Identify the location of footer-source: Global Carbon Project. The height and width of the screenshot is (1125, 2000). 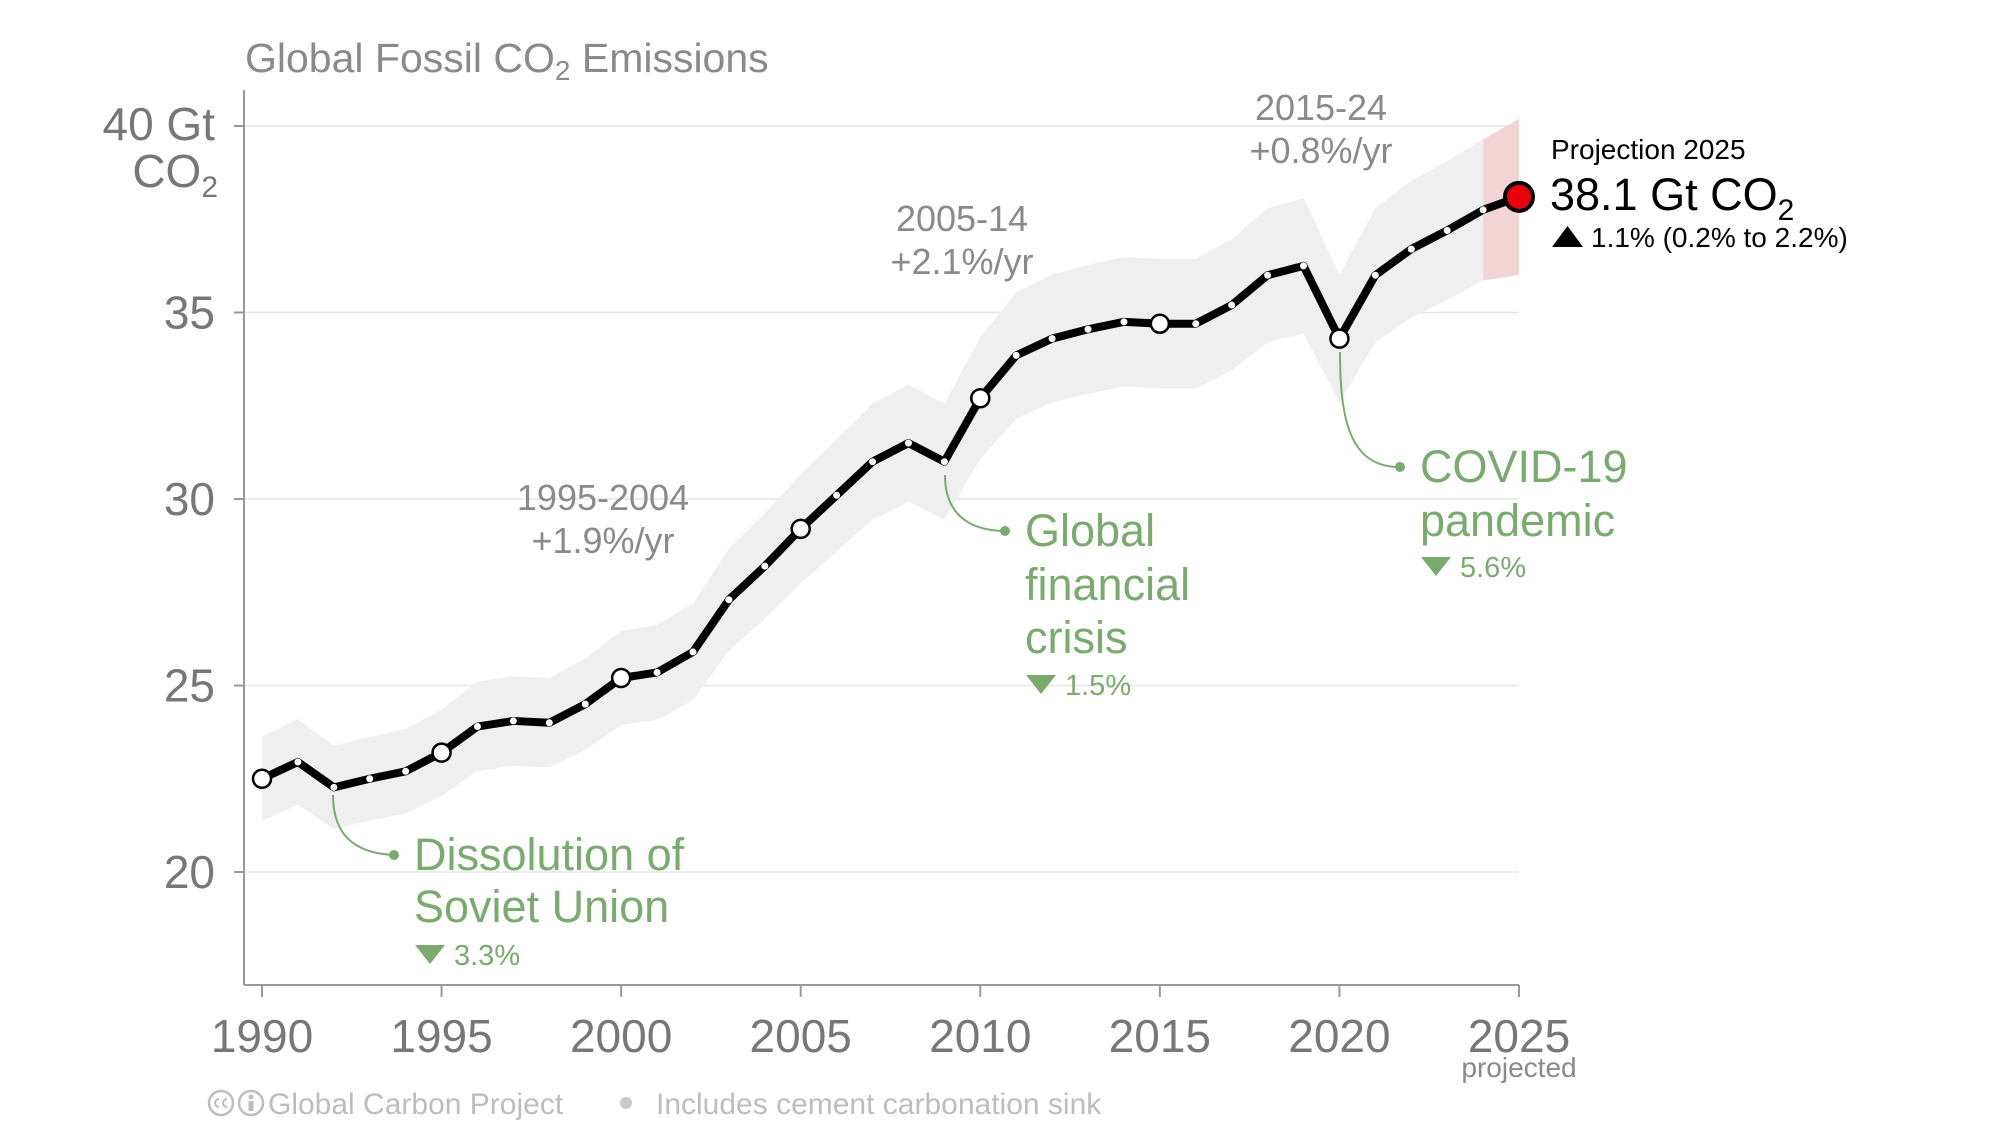
(416, 1104).